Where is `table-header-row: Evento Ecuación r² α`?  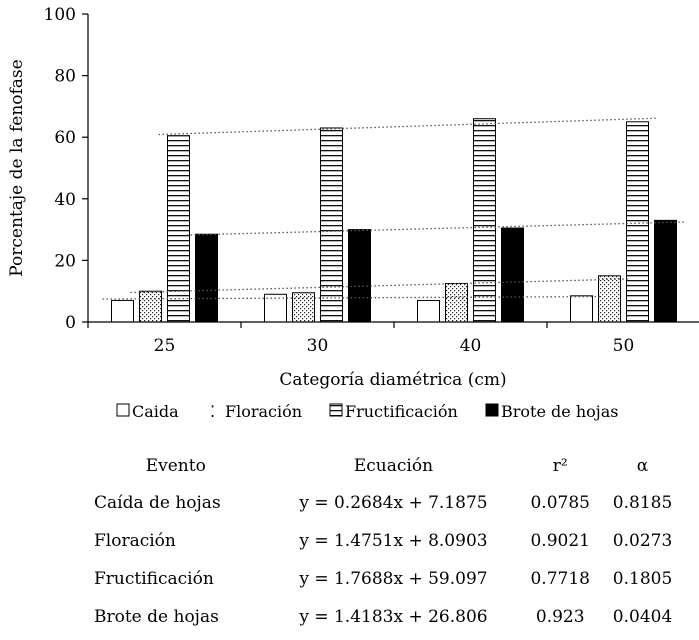
table-header-row: Evento Ecuación r² α is located at coordinates (380, 466).